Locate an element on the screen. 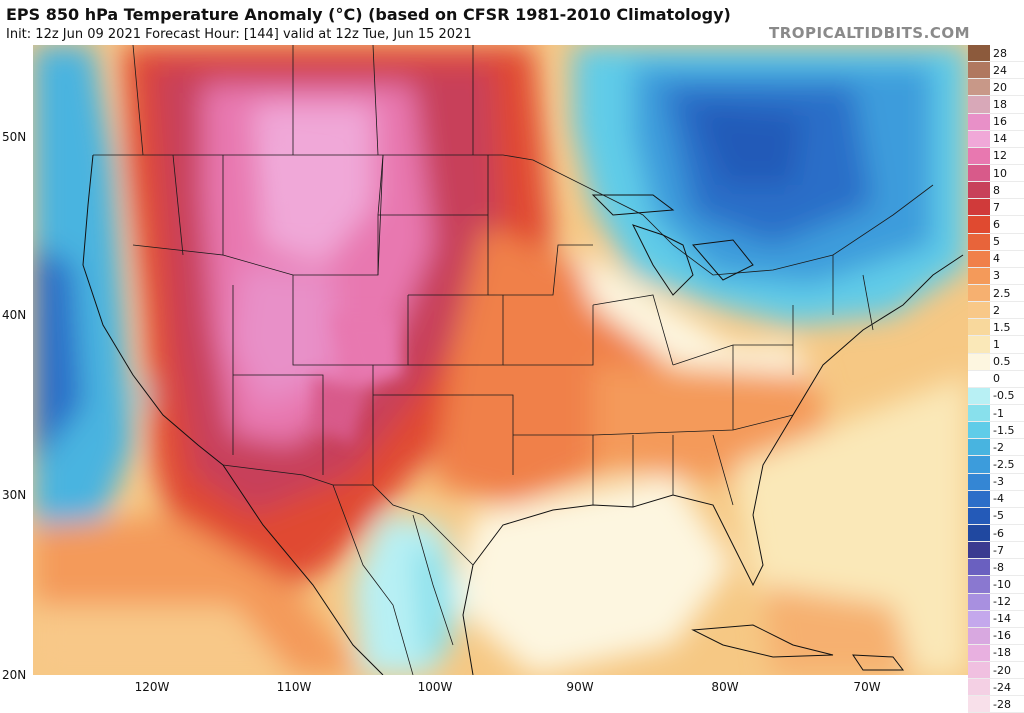 The image size is (1024, 713). colorbar-row: -5 is located at coordinates (996, 516).